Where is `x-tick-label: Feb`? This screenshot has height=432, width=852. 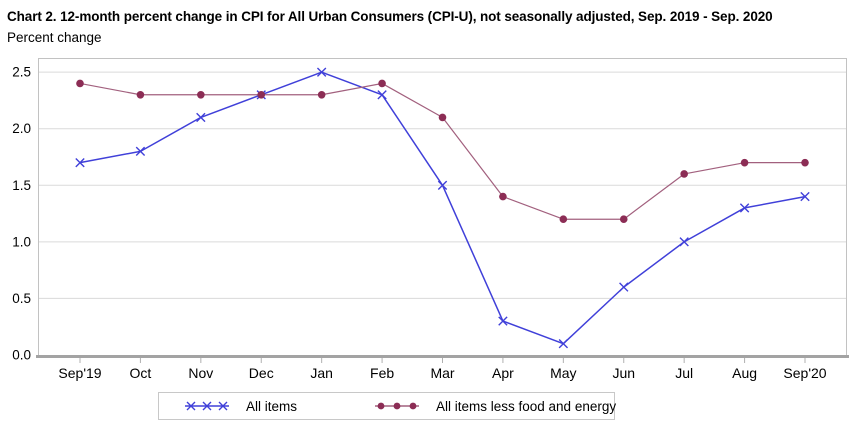
x-tick-label: Feb is located at coordinates (382, 373).